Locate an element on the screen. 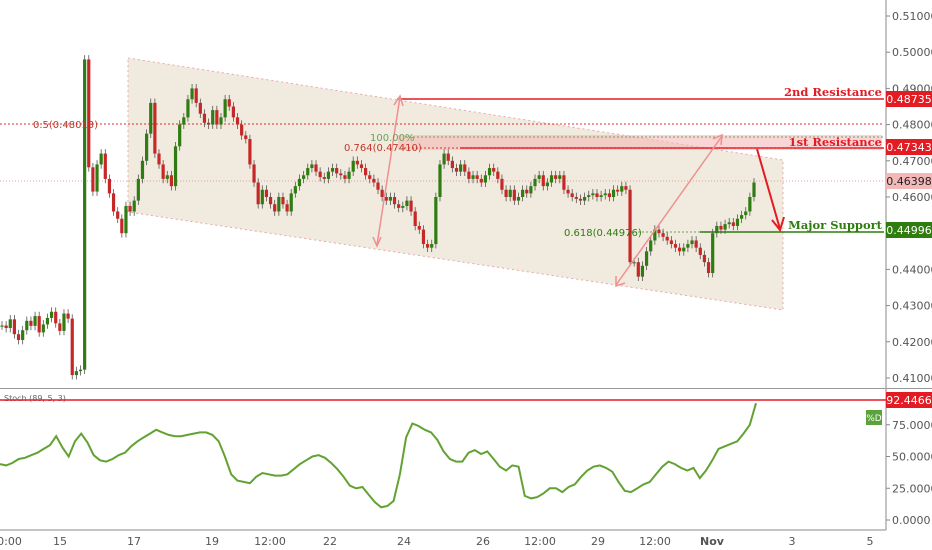 The width and height of the screenshot is (932, 550). resistance-zone is located at coordinates (640, 142).